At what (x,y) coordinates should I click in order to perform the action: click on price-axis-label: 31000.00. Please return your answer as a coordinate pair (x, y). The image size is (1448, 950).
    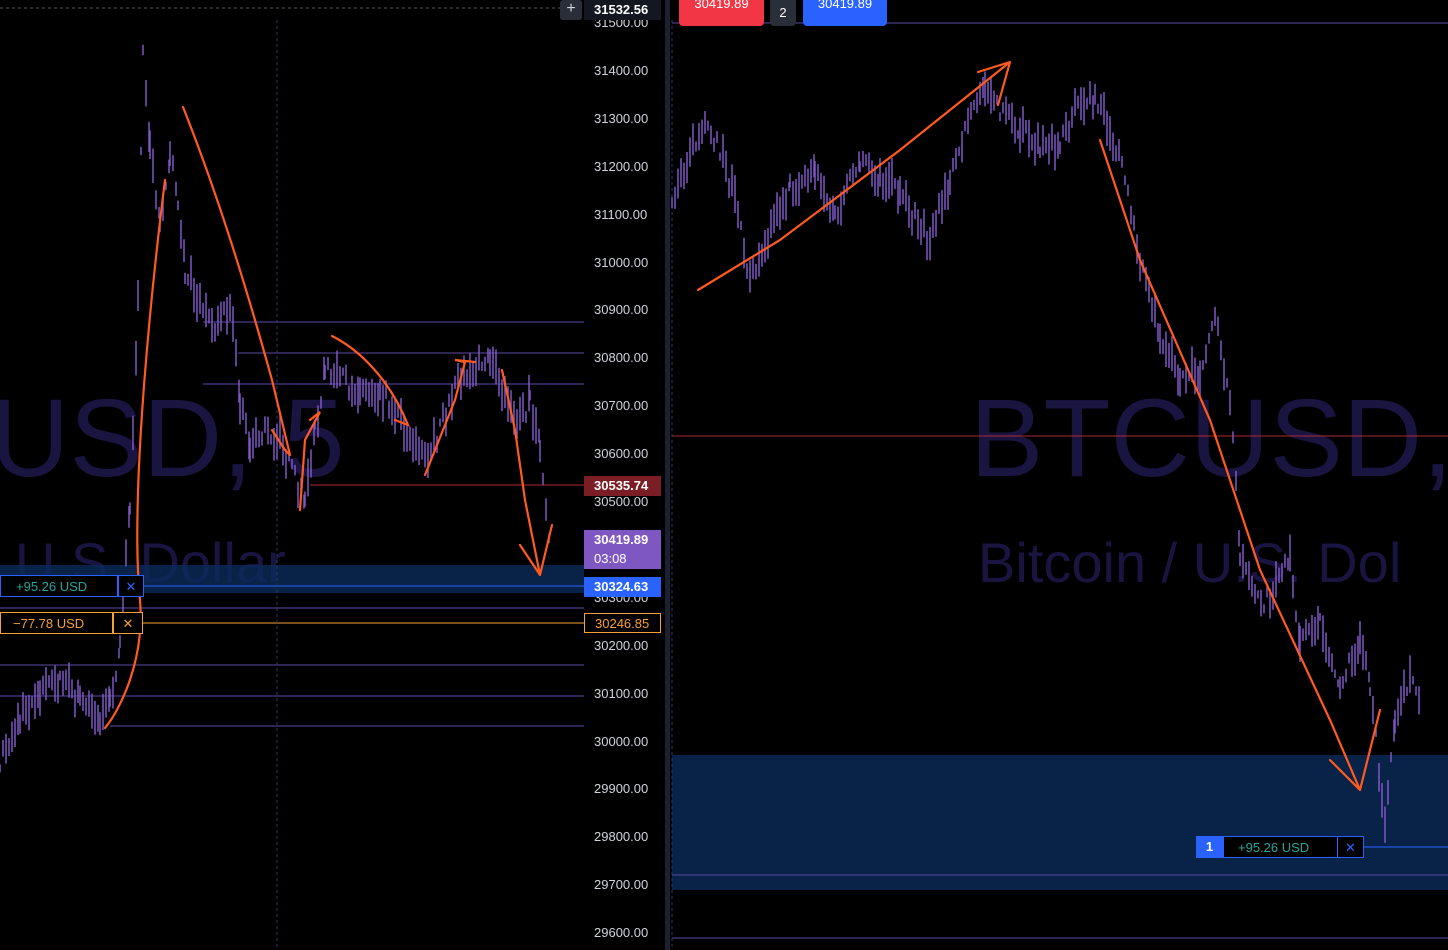
    Looking at the image, I should click on (621, 262).